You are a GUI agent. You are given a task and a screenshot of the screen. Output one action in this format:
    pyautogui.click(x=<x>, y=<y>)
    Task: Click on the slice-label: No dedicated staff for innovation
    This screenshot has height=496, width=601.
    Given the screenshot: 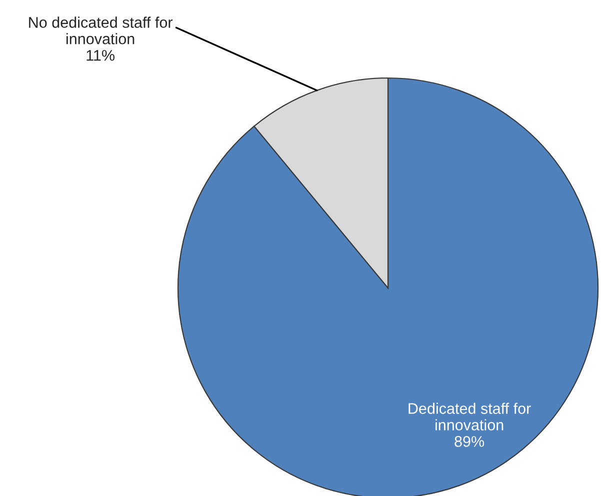 What is the action you would take?
    pyautogui.click(x=101, y=30)
    